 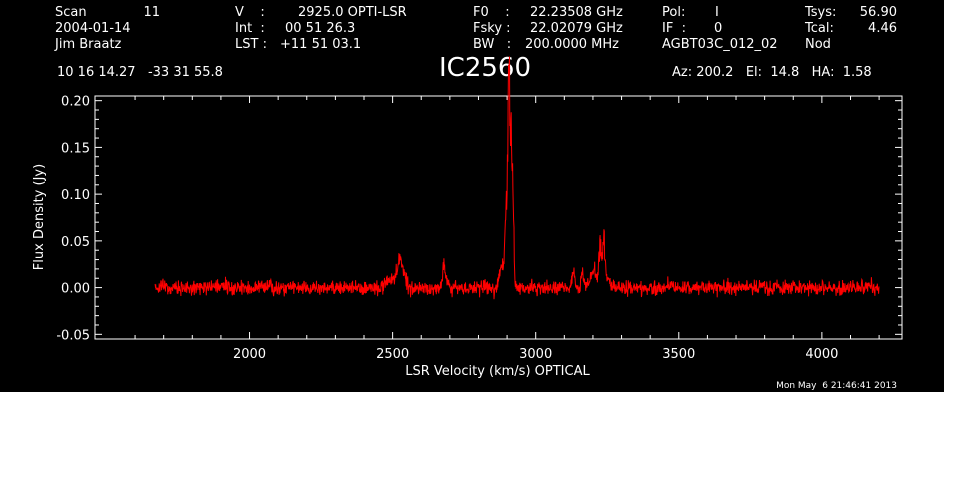 What do you see at coordinates (140, 72) in the screenshot?
I see `source-coordinates: 10 16 14.27 -33 31 55.8` at bounding box center [140, 72].